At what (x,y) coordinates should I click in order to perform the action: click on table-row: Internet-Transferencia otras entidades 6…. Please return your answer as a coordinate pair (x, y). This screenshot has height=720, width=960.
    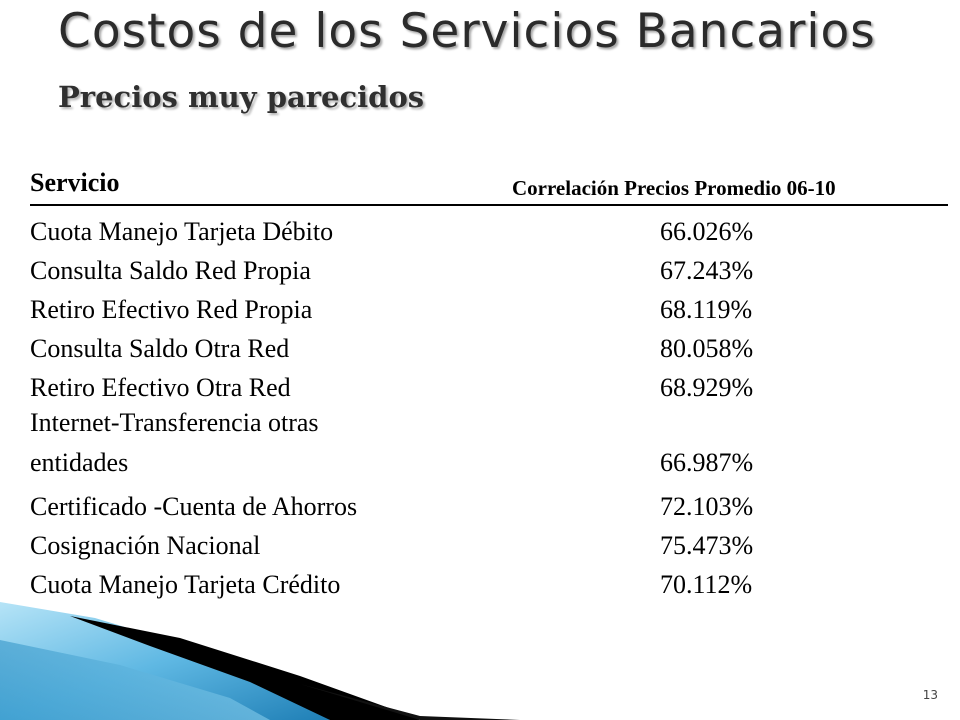
    Looking at the image, I should click on (480, 443).